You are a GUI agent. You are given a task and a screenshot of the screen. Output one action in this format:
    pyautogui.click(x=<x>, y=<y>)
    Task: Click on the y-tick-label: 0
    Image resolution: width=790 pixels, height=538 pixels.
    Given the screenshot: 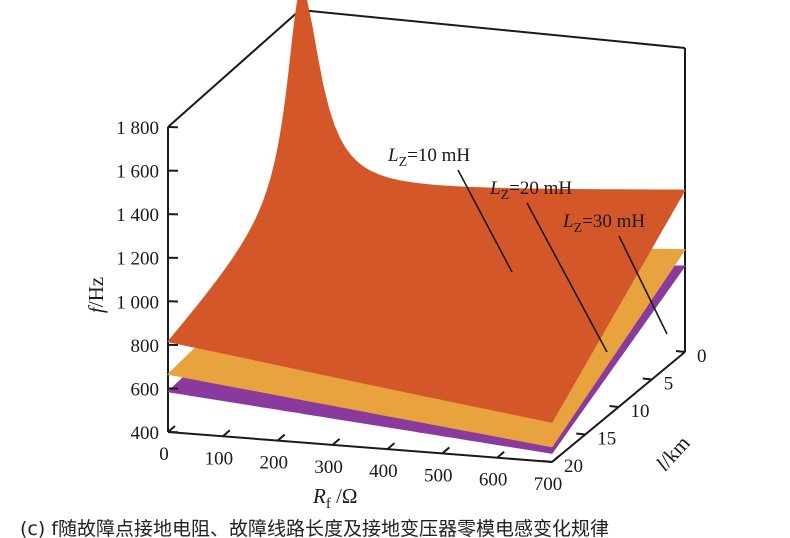 What is the action you would take?
    pyautogui.click(x=702, y=356)
    